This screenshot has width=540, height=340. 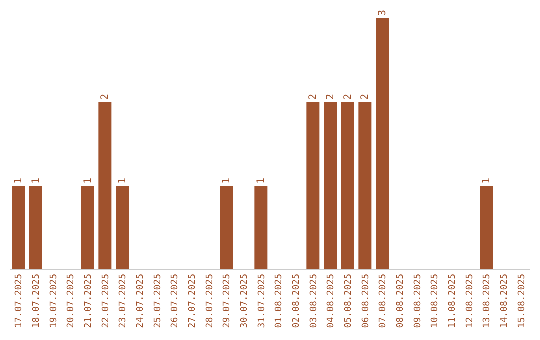 I want to click on x-tick-label: 17.07.2025, so click(x=19, y=301).